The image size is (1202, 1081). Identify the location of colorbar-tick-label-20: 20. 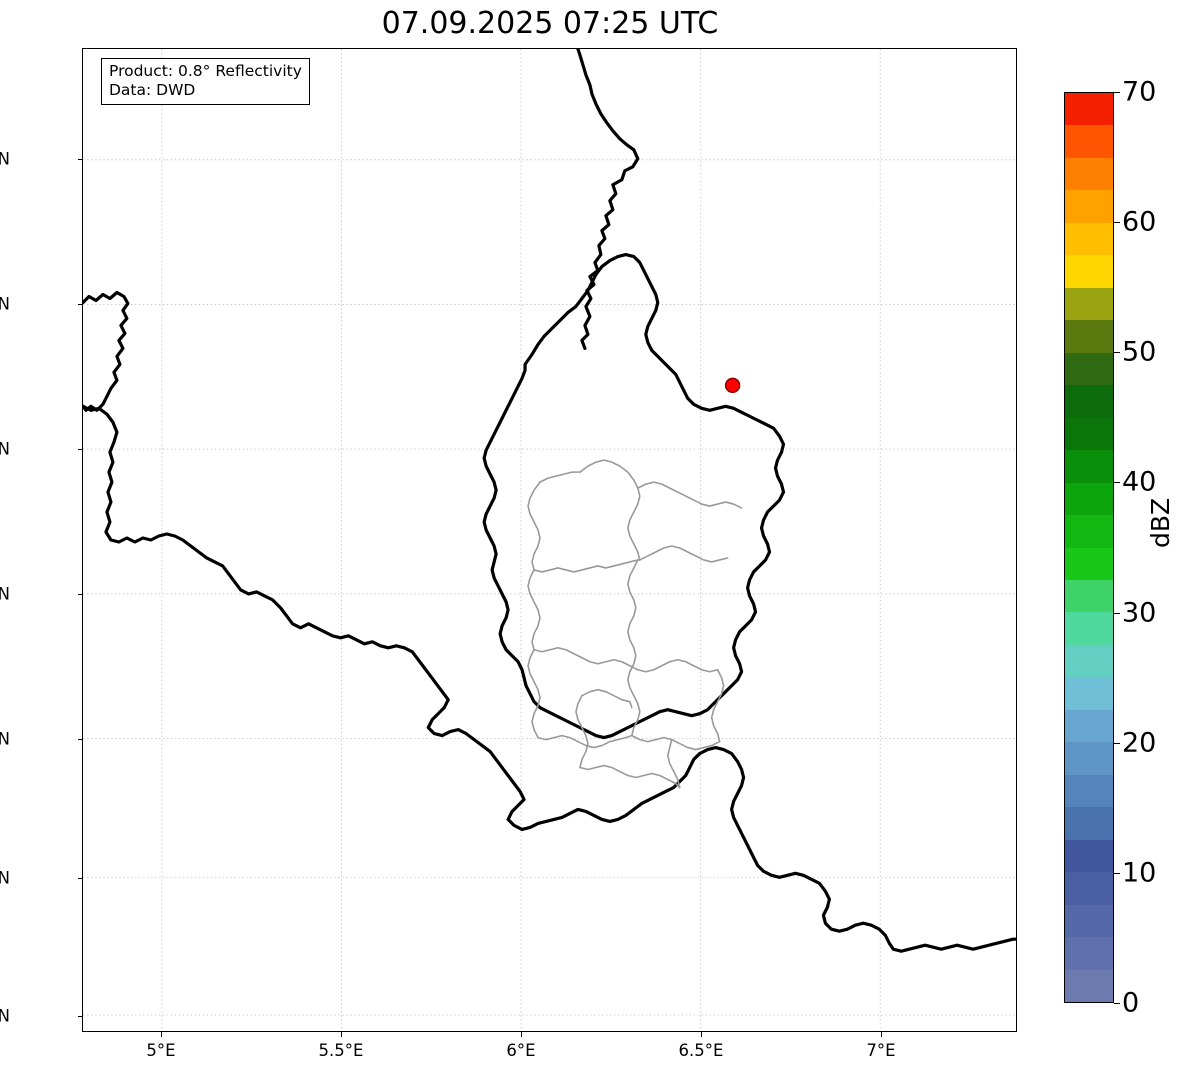
(1139, 743).